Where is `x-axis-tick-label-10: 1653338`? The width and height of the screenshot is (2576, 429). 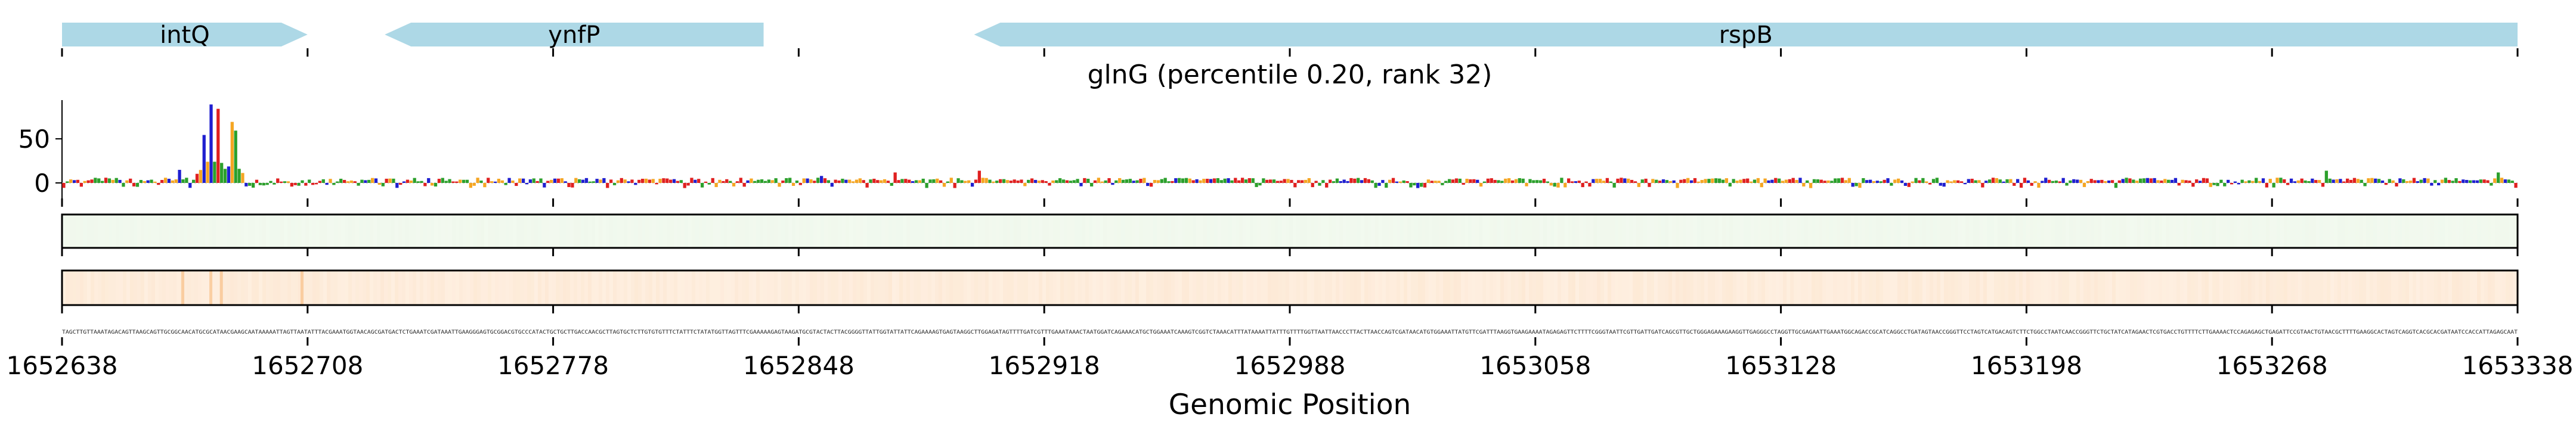
x-axis-tick-label-10: 1653338 is located at coordinates (2518, 365).